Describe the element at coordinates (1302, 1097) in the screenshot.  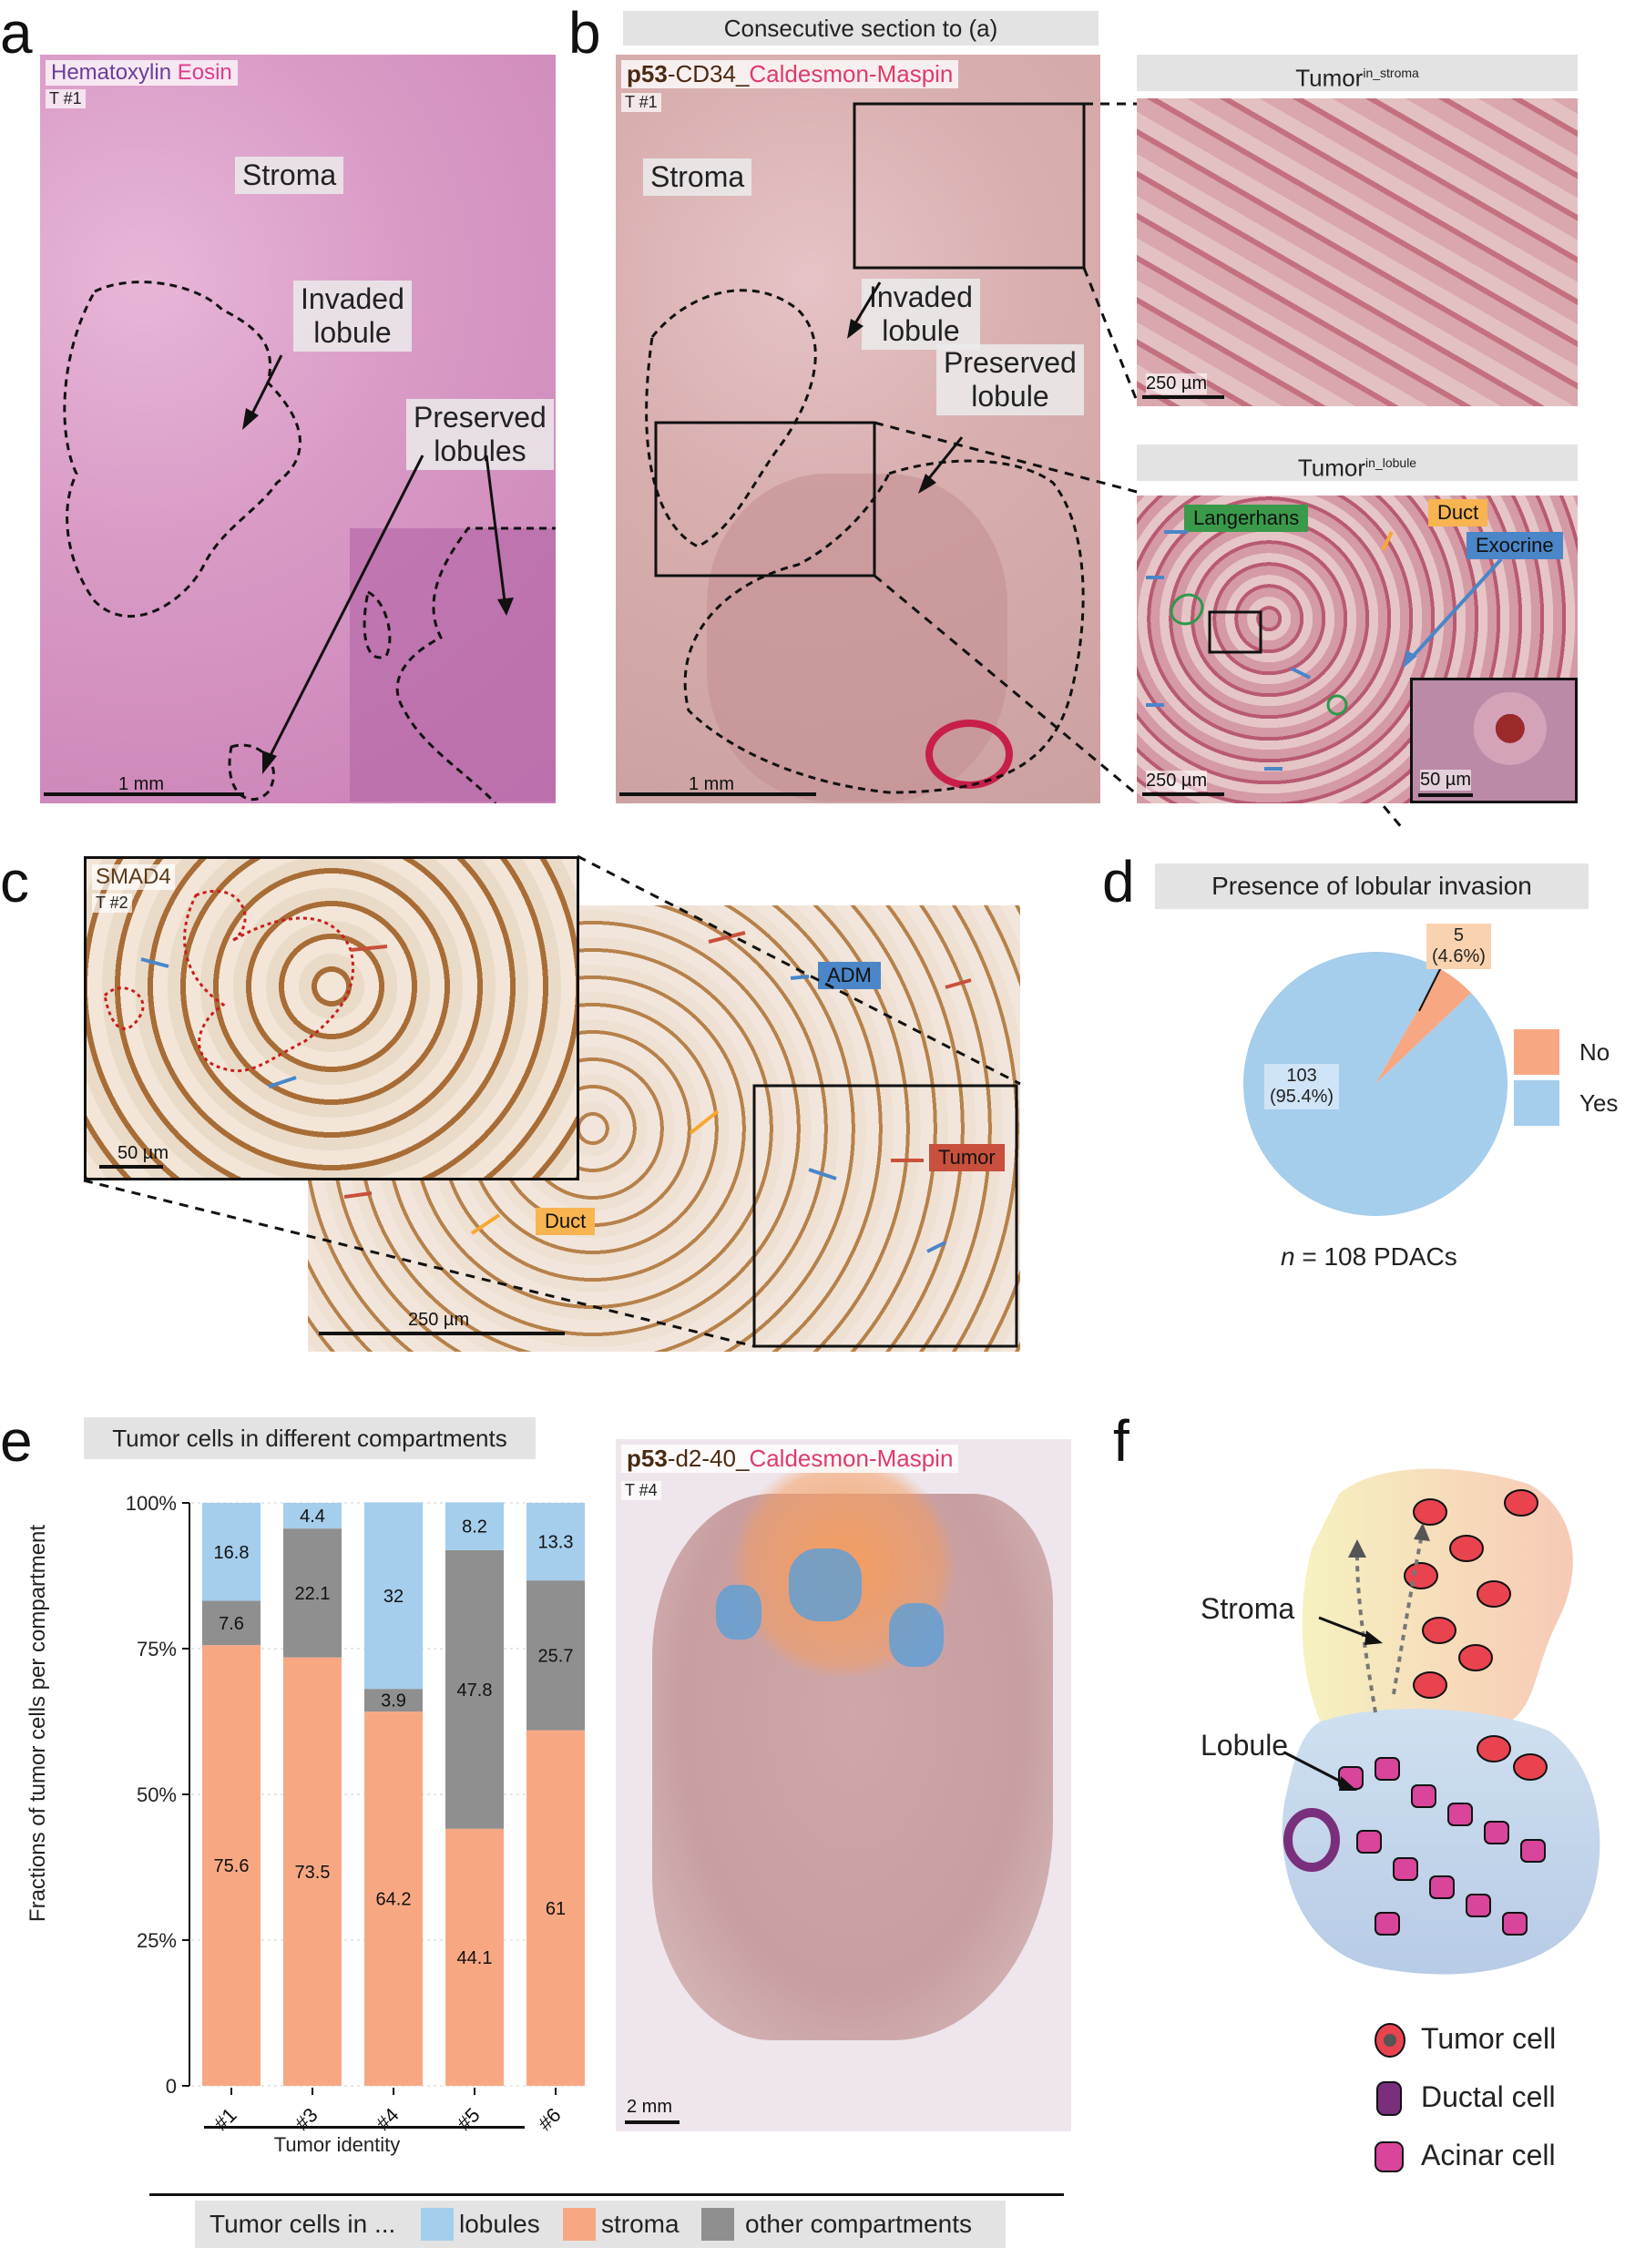
I see `pie-label-yes-pct: (95.4%)` at that location.